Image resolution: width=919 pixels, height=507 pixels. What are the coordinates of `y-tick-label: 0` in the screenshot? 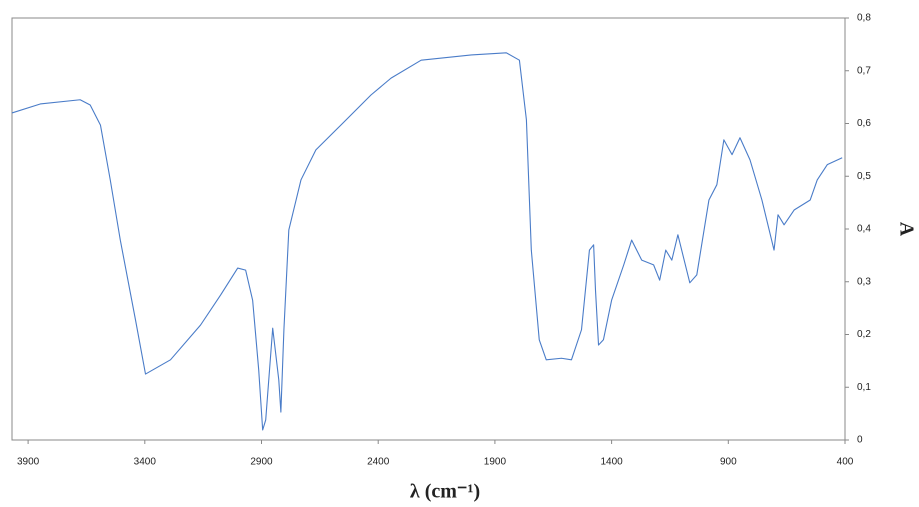 It's located at (860, 440).